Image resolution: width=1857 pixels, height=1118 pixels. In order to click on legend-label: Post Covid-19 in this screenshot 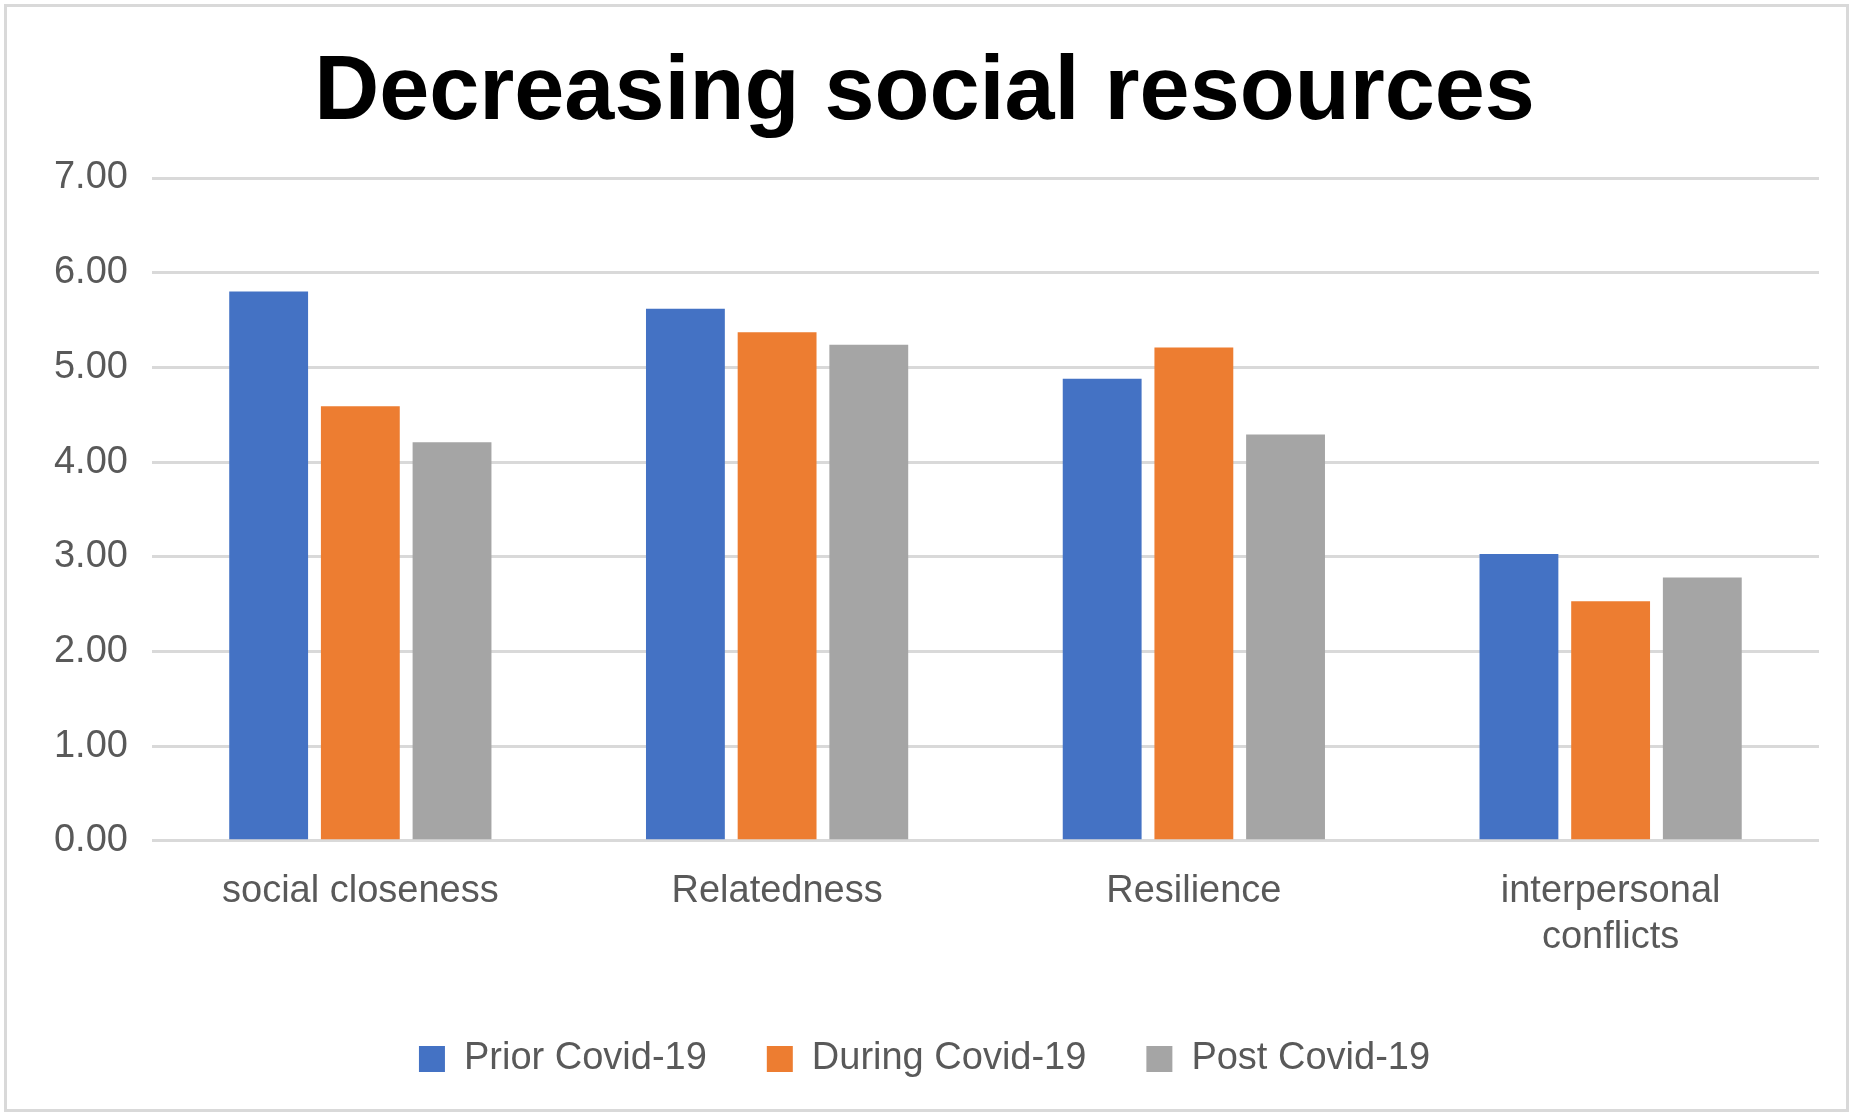, I will do `click(1311, 1056)`.